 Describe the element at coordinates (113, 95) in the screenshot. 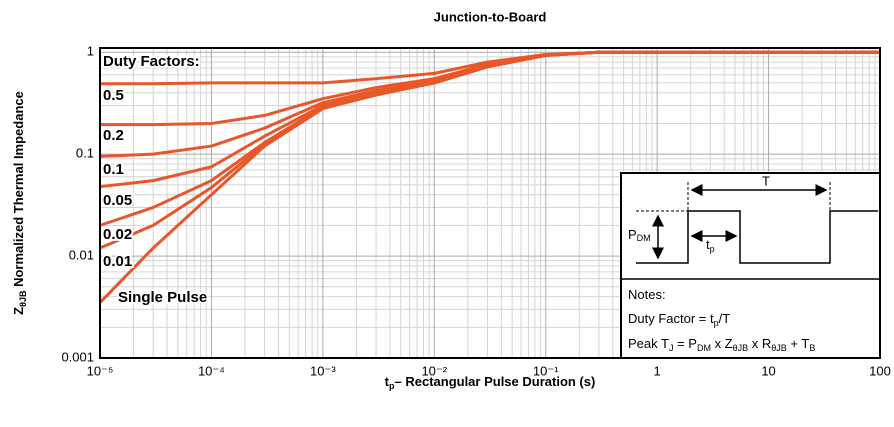

I see `series-label: 0.5` at that location.